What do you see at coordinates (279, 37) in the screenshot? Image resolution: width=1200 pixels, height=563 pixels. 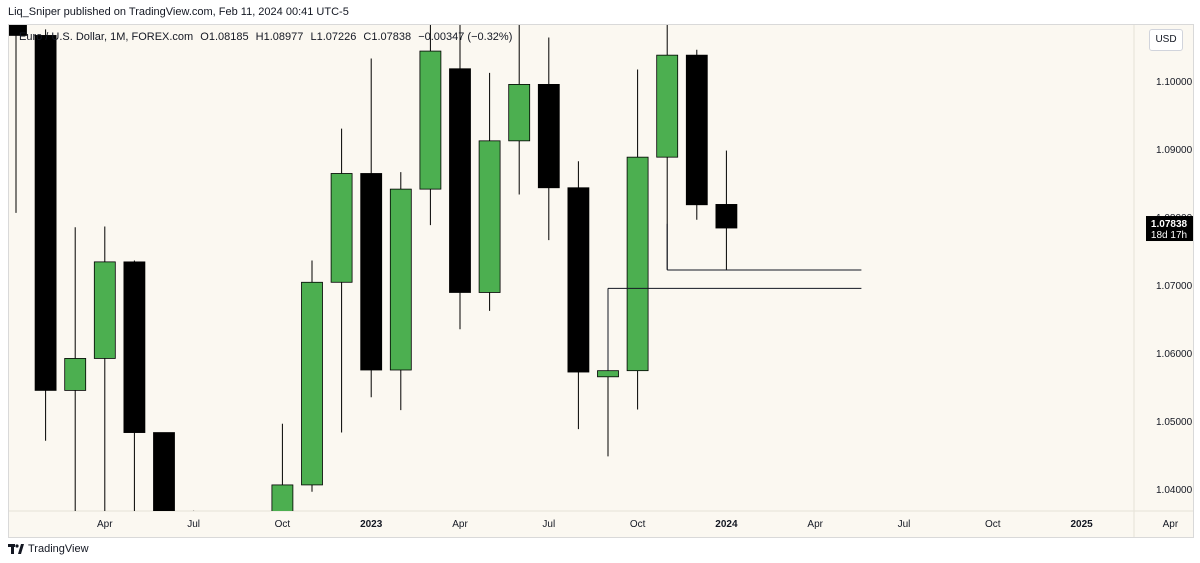 I see `high-value: H1.08977` at bounding box center [279, 37].